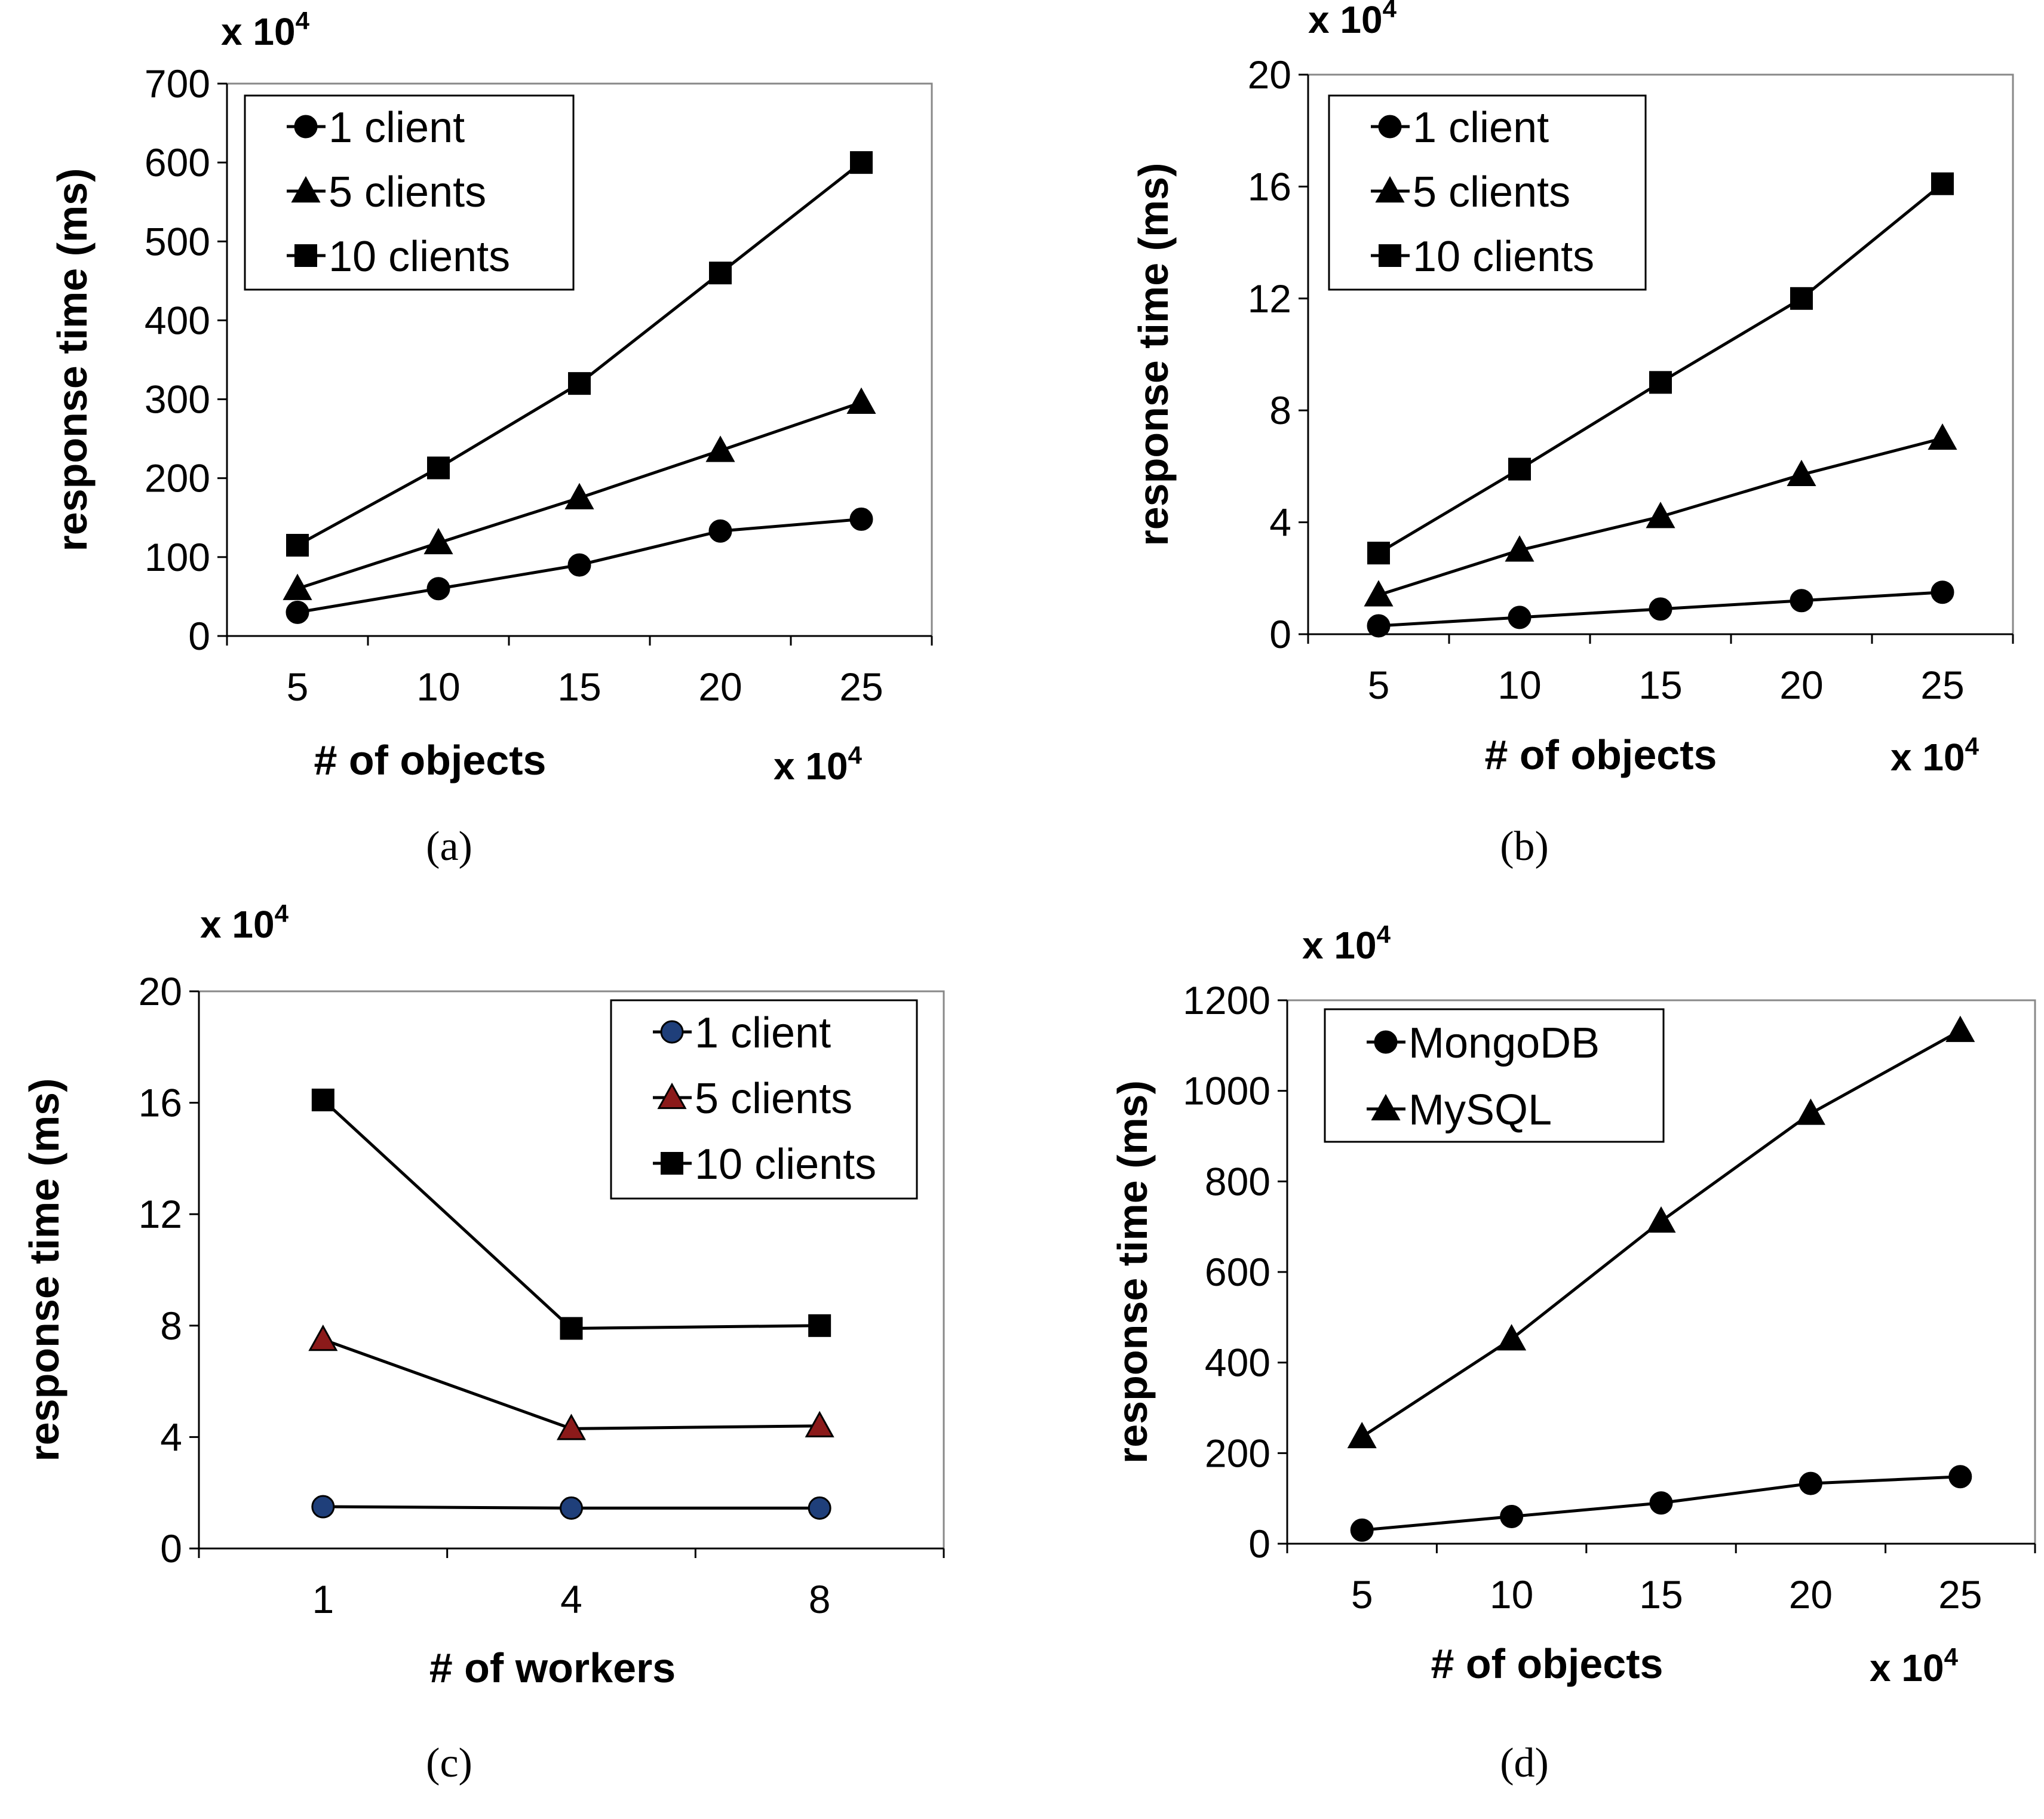 This screenshot has width=2044, height=1819. What do you see at coordinates (1524, 1763) in the screenshot?
I see `panel-caption: (d)` at bounding box center [1524, 1763].